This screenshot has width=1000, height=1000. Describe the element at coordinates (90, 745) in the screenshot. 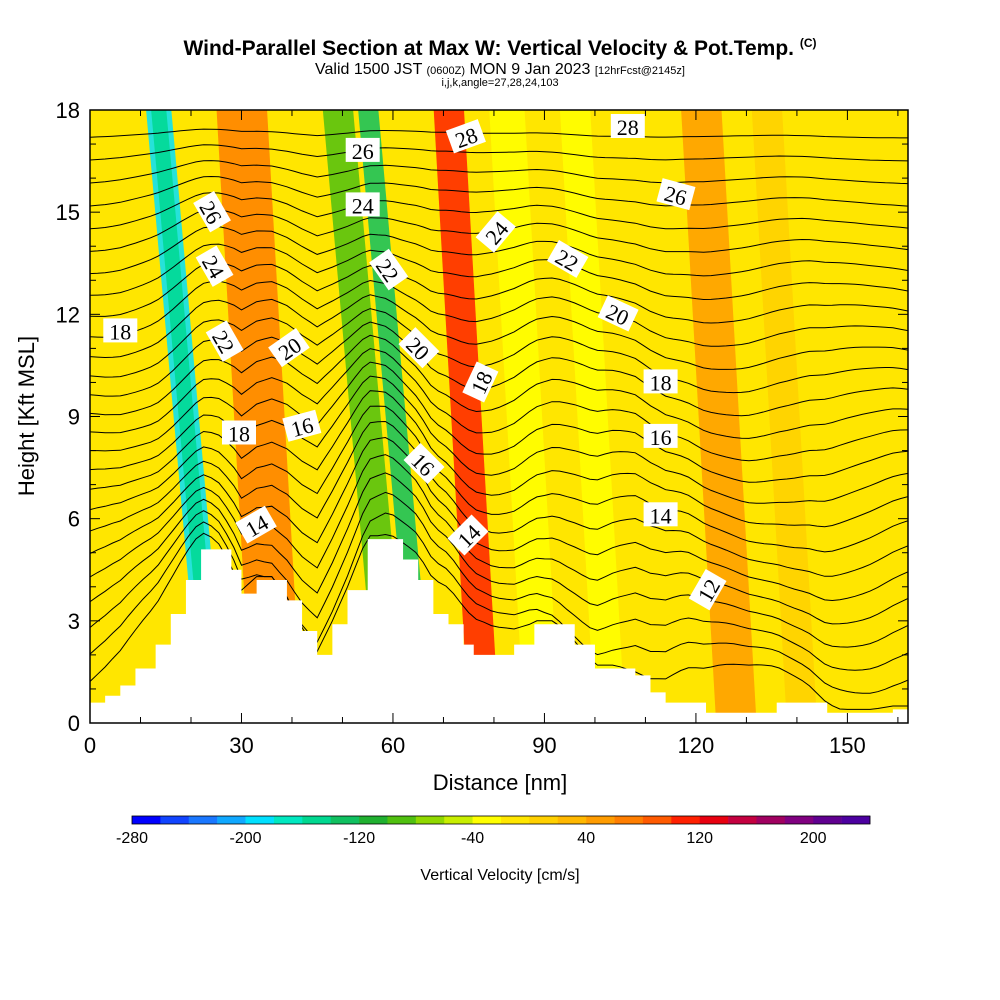

I see `x-tick-label: 0` at that location.